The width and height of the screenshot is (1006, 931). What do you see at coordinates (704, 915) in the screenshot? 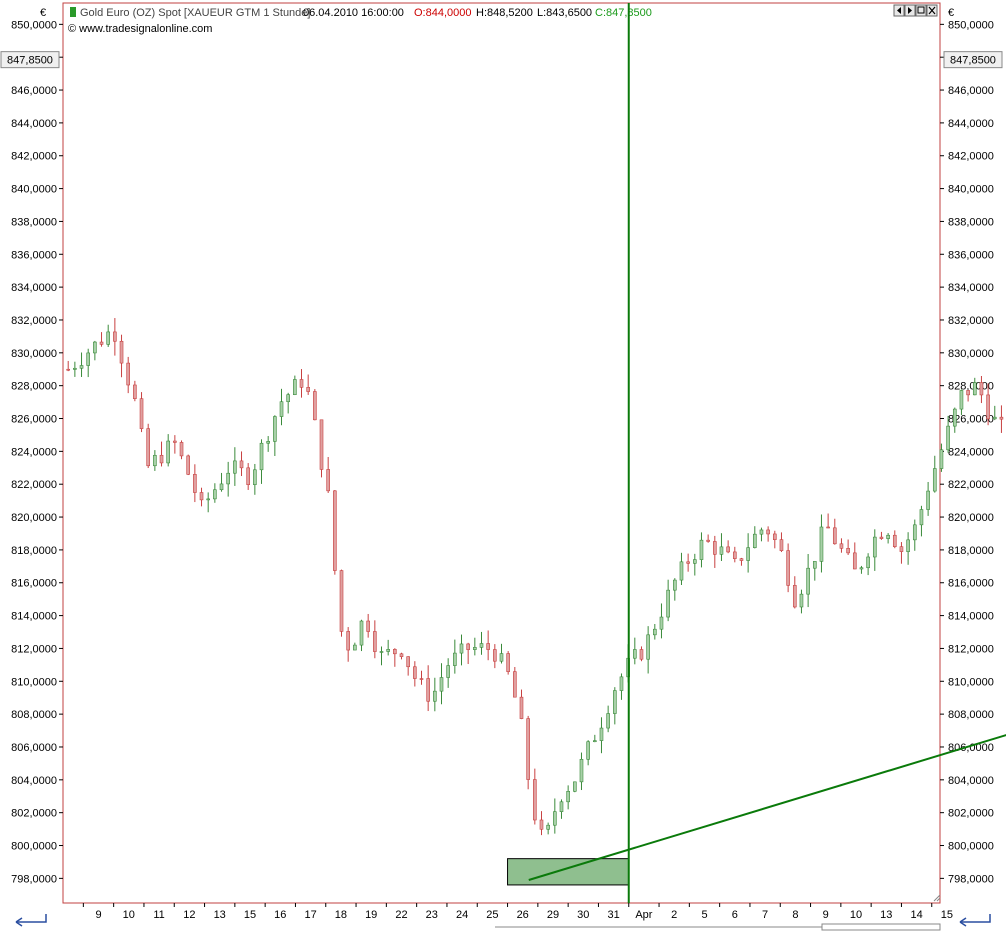
I see `x-tick-label: 5` at bounding box center [704, 915].